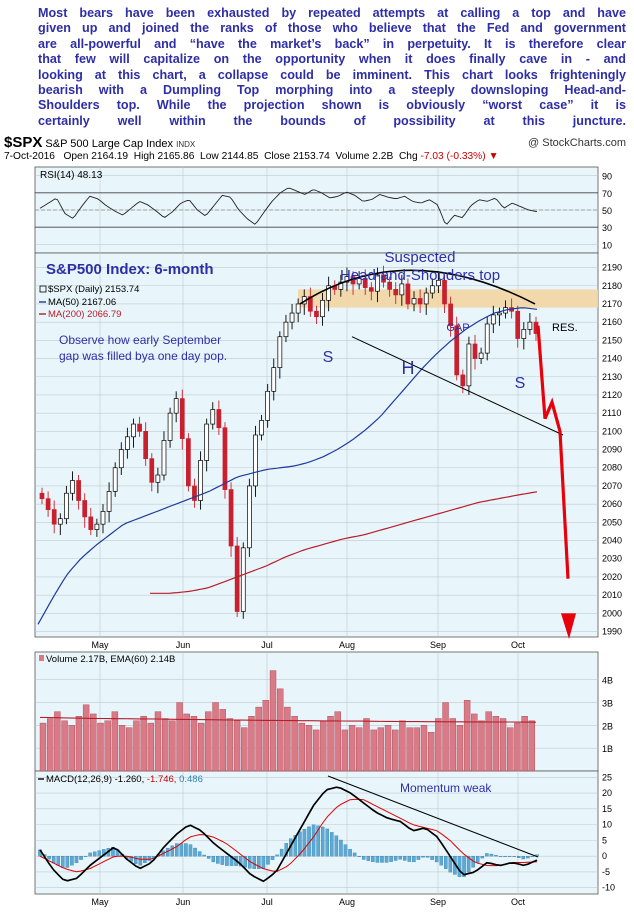  Describe the element at coordinates (607, 777) in the screenshot. I see `macd-tick-label: 25` at that location.